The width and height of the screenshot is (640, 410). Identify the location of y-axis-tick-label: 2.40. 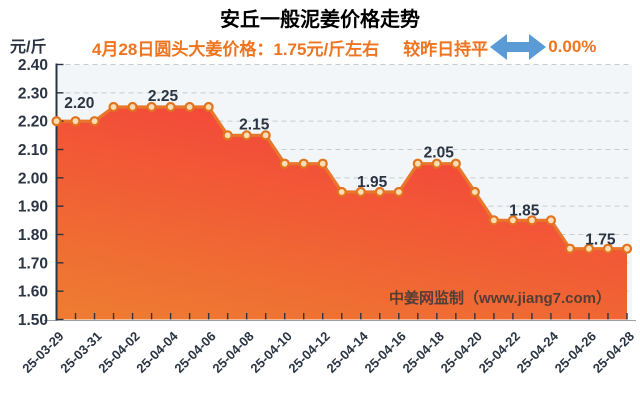
(33, 65).